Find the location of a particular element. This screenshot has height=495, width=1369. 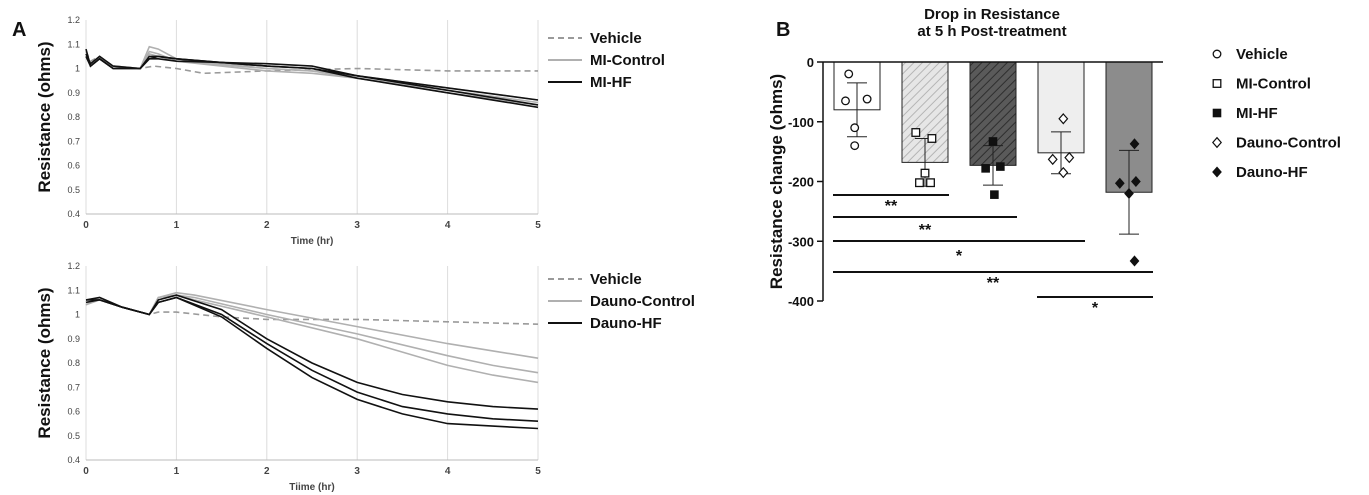

y-tick-label: -400 is located at coordinates (801, 301).